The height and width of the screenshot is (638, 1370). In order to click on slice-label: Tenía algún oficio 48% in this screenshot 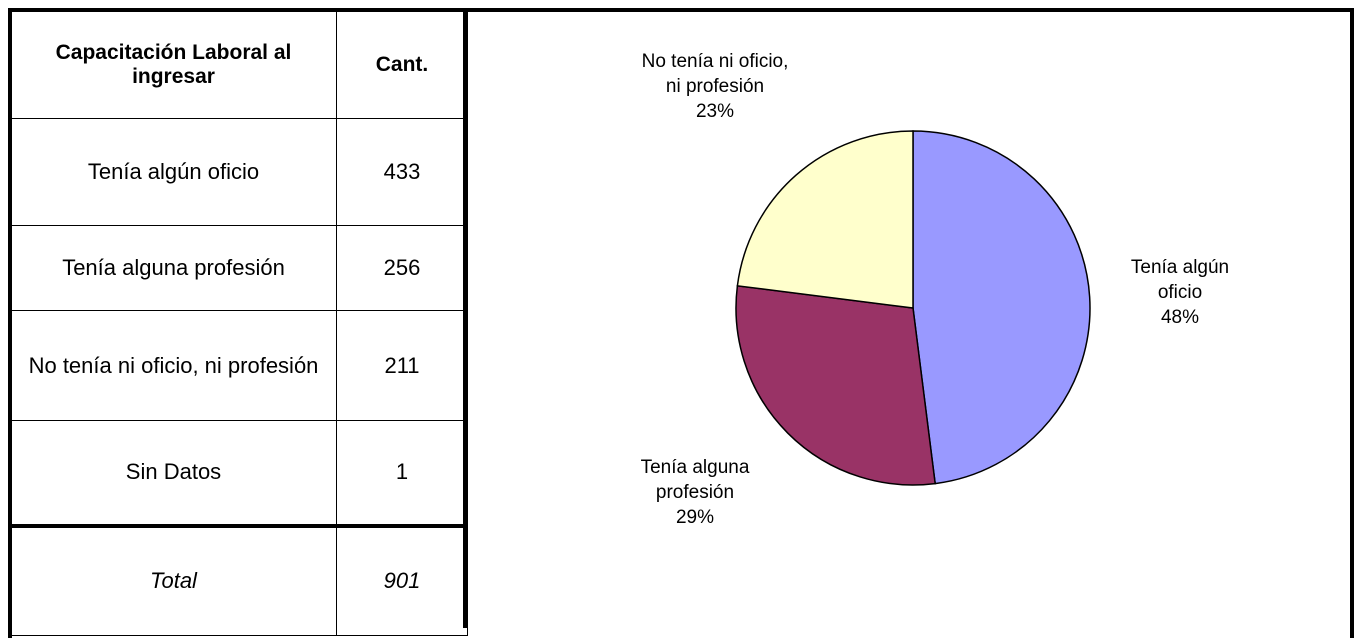, I will do `click(1180, 292)`.